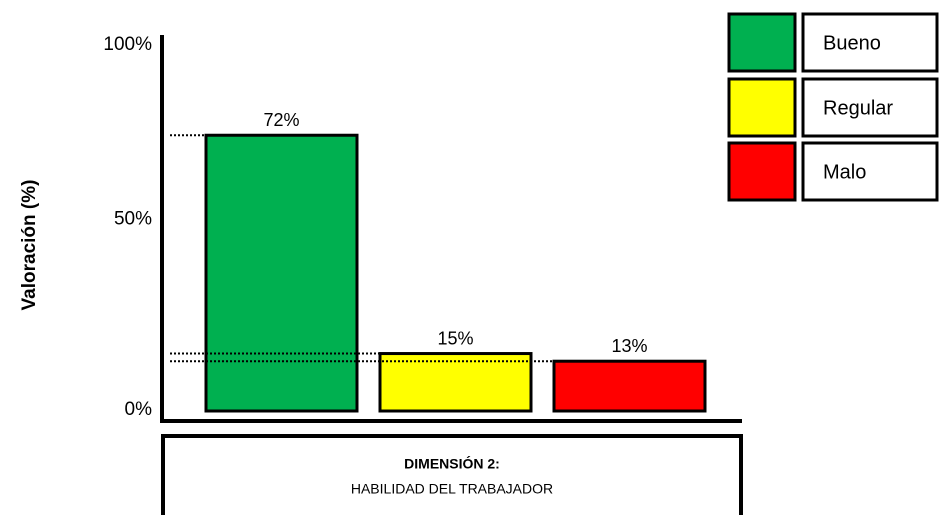  What do you see at coordinates (858, 108) in the screenshot?
I see `legend-label: Regular` at bounding box center [858, 108].